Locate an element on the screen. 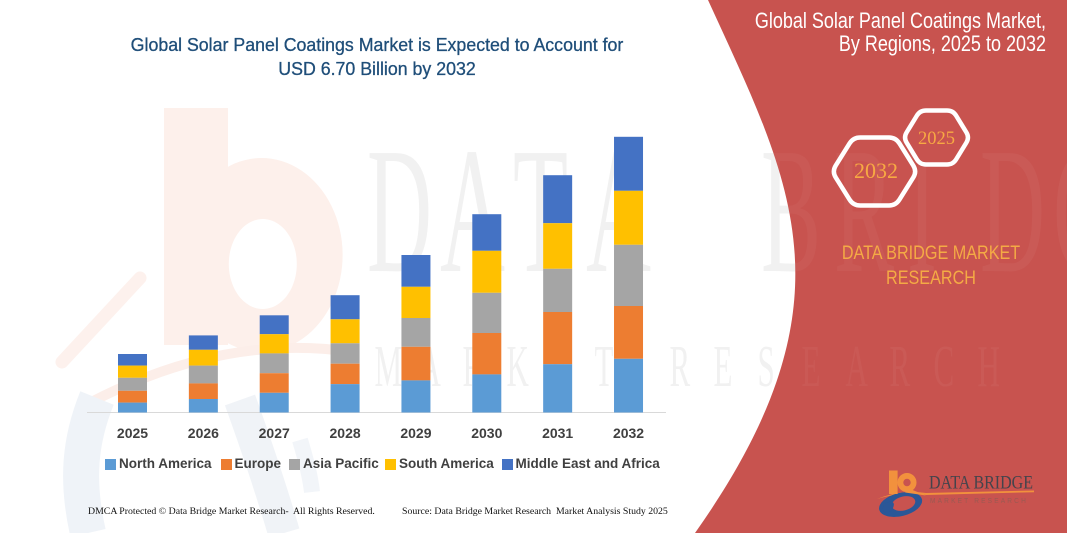 The image size is (1067, 533). svg-text: 2032 is located at coordinates (876, 170).